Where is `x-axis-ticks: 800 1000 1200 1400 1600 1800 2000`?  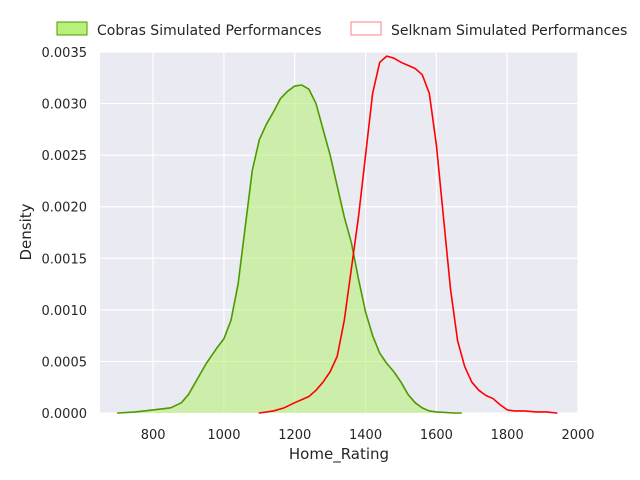 x-axis-ticks: 800 1000 1200 1400 1600 1800 2000 is located at coordinates (368, 435).